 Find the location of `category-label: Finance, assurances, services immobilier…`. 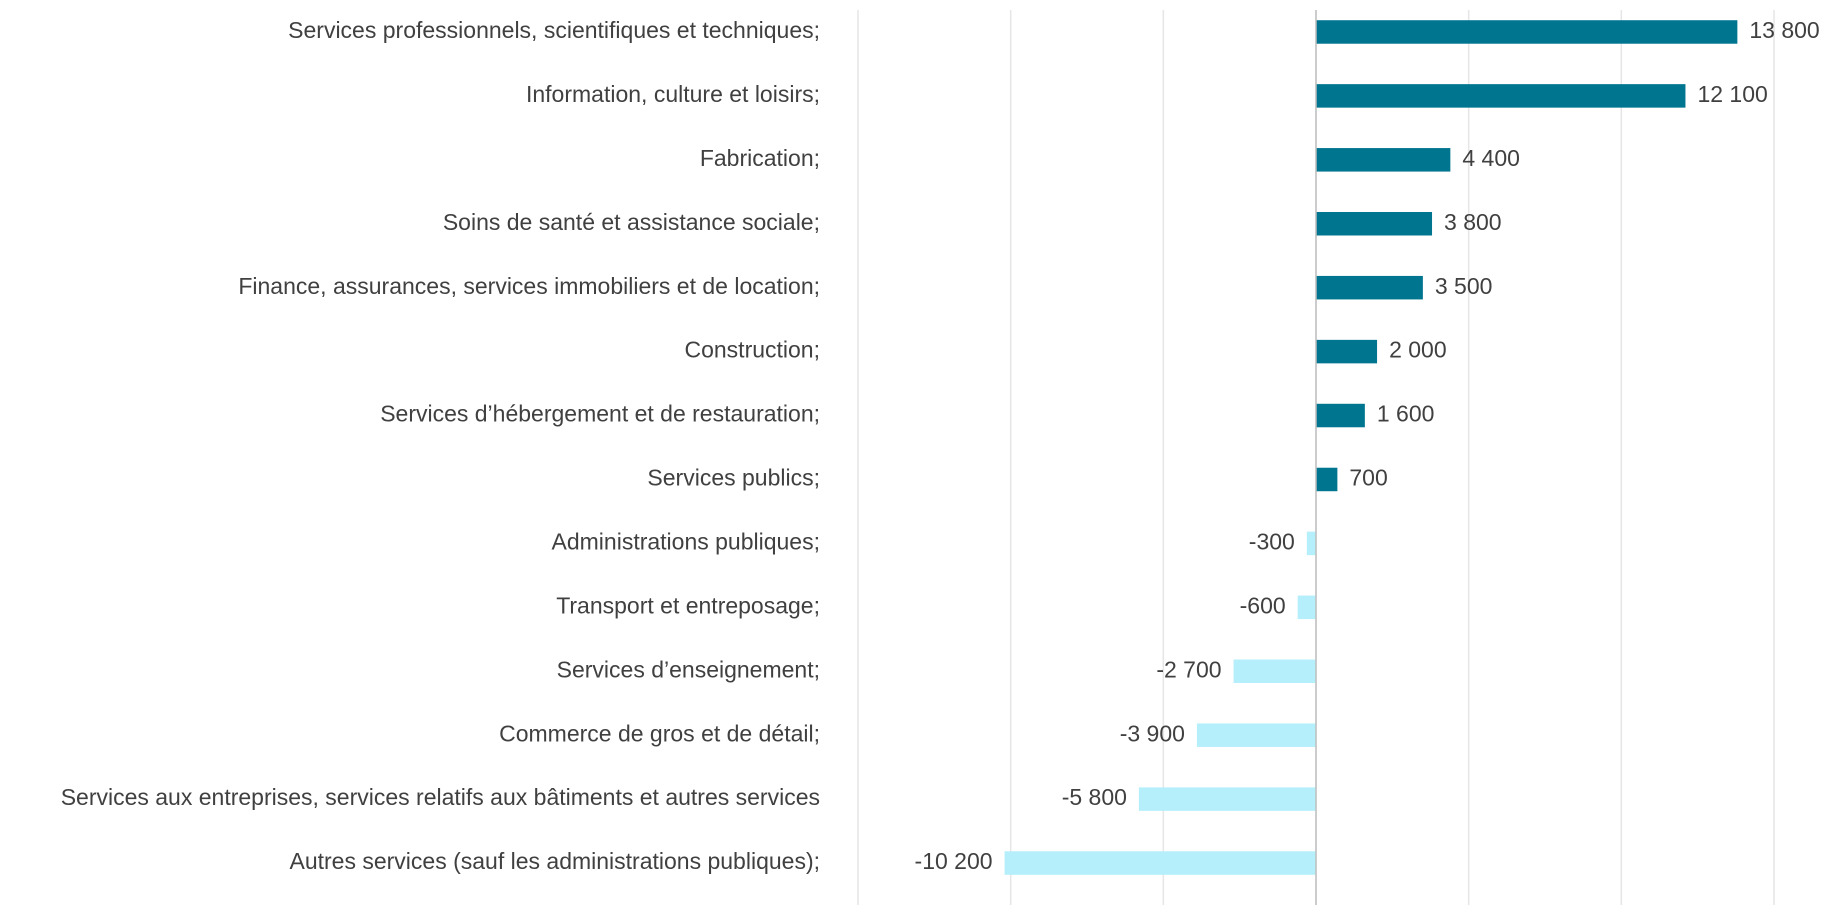

category-label: Finance, assurances, services immobilier… is located at coordinates (529, 286).